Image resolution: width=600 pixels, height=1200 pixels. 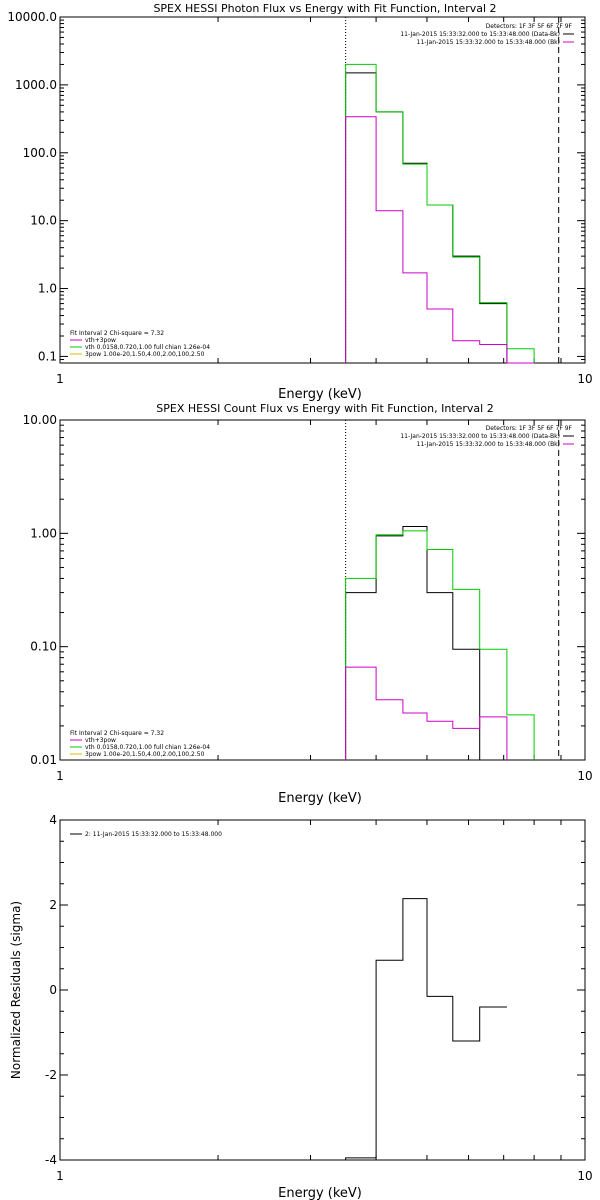 I want to click on count-markers, so click(x=452, y=590).